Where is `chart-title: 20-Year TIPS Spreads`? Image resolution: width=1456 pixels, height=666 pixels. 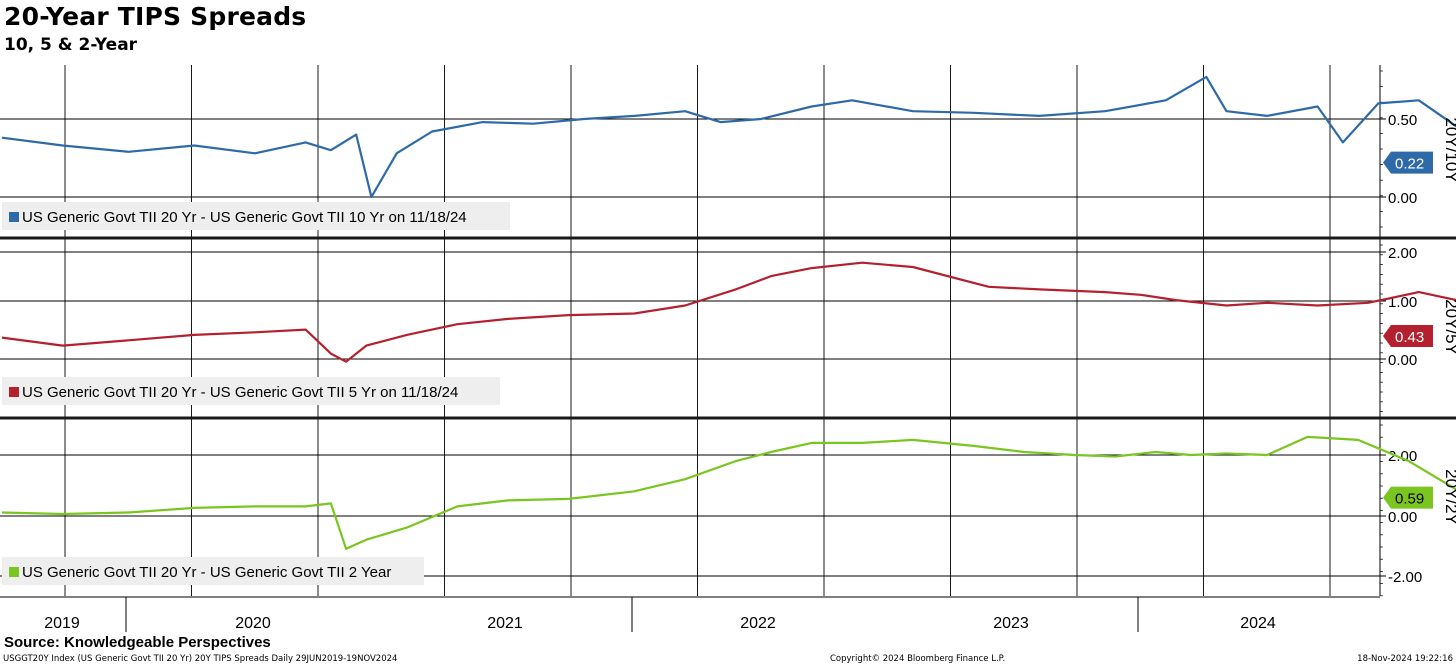 chart-title: 20-Year TIPS Spreads is located at coordinates (155, 16).